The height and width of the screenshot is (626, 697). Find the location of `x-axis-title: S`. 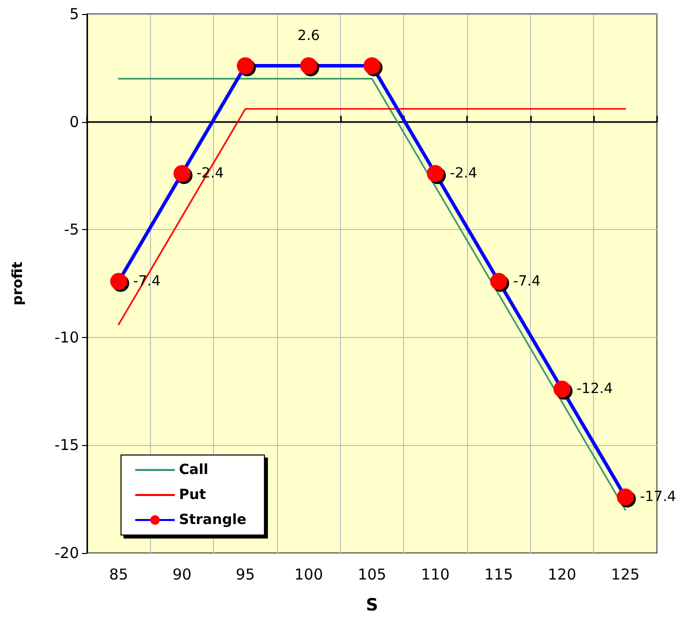

x-axis-title: S is located at coordinates (372, 606).